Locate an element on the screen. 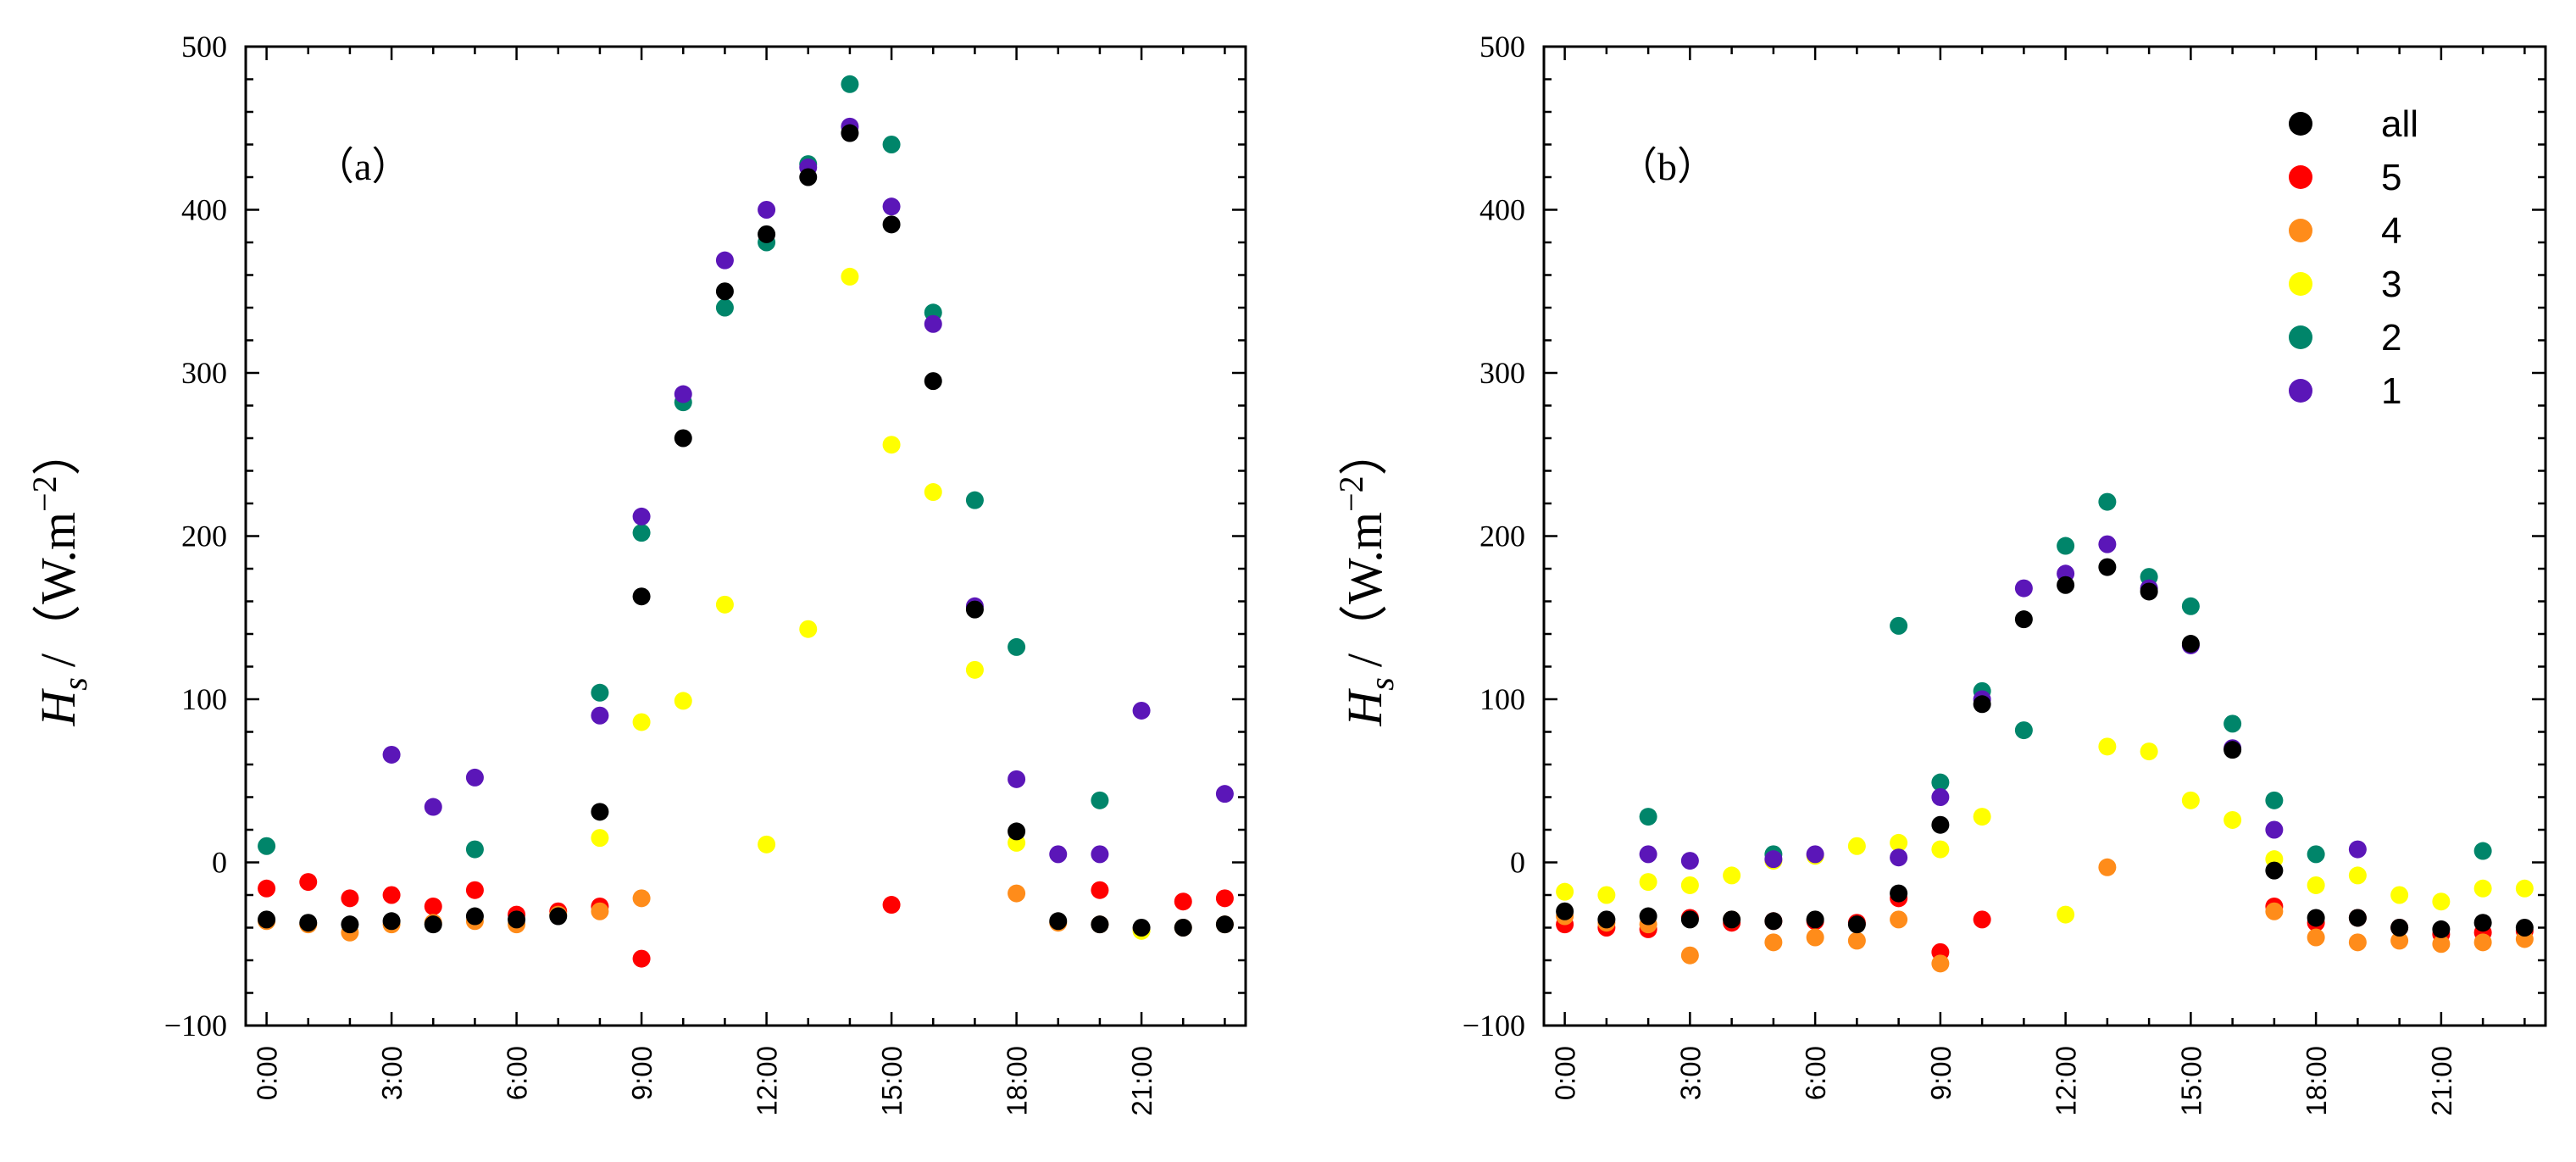  x-tick-label: 6:00 is located at coordinates (517, 1073).